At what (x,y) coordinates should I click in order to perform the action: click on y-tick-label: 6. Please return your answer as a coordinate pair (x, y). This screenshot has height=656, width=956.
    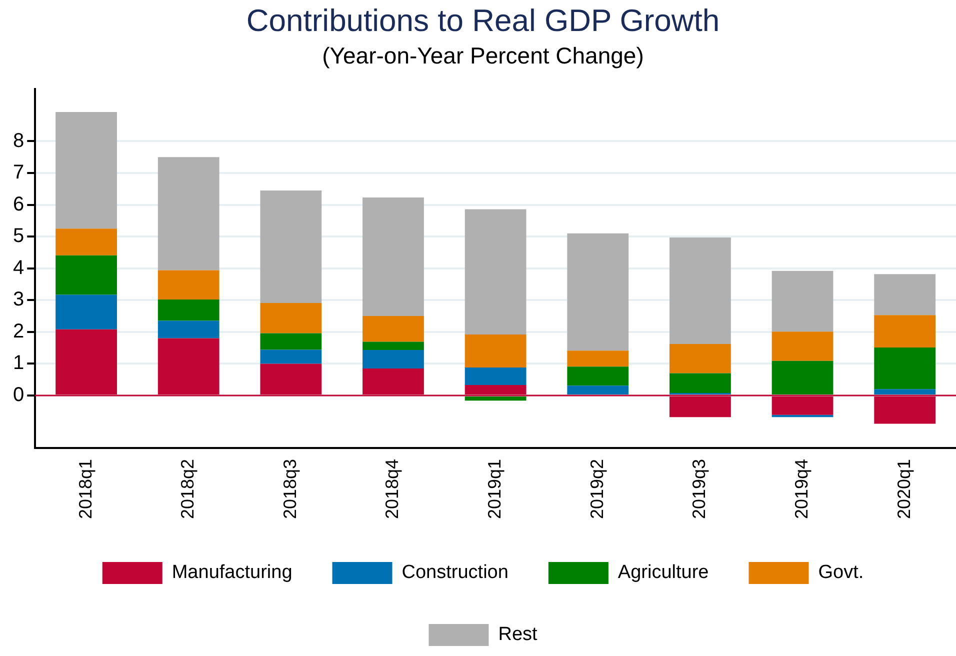
    Looking at the image, I should click on (18, 204).